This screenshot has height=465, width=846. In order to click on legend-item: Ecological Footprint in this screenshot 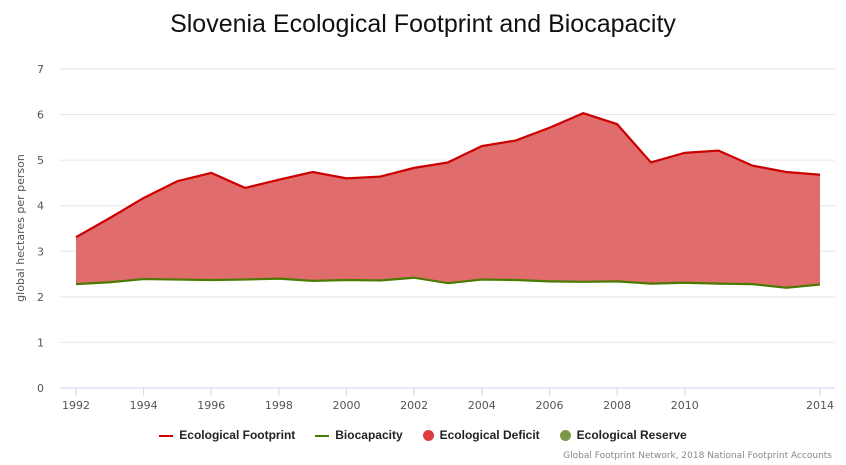, I will do `click(227, 435)`.